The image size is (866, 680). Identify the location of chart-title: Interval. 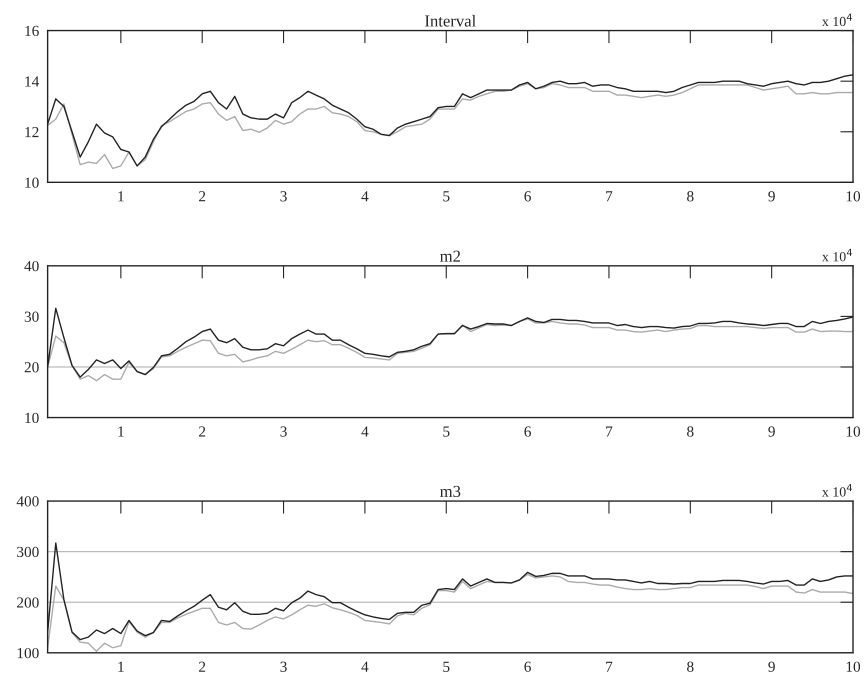
(450, 20).